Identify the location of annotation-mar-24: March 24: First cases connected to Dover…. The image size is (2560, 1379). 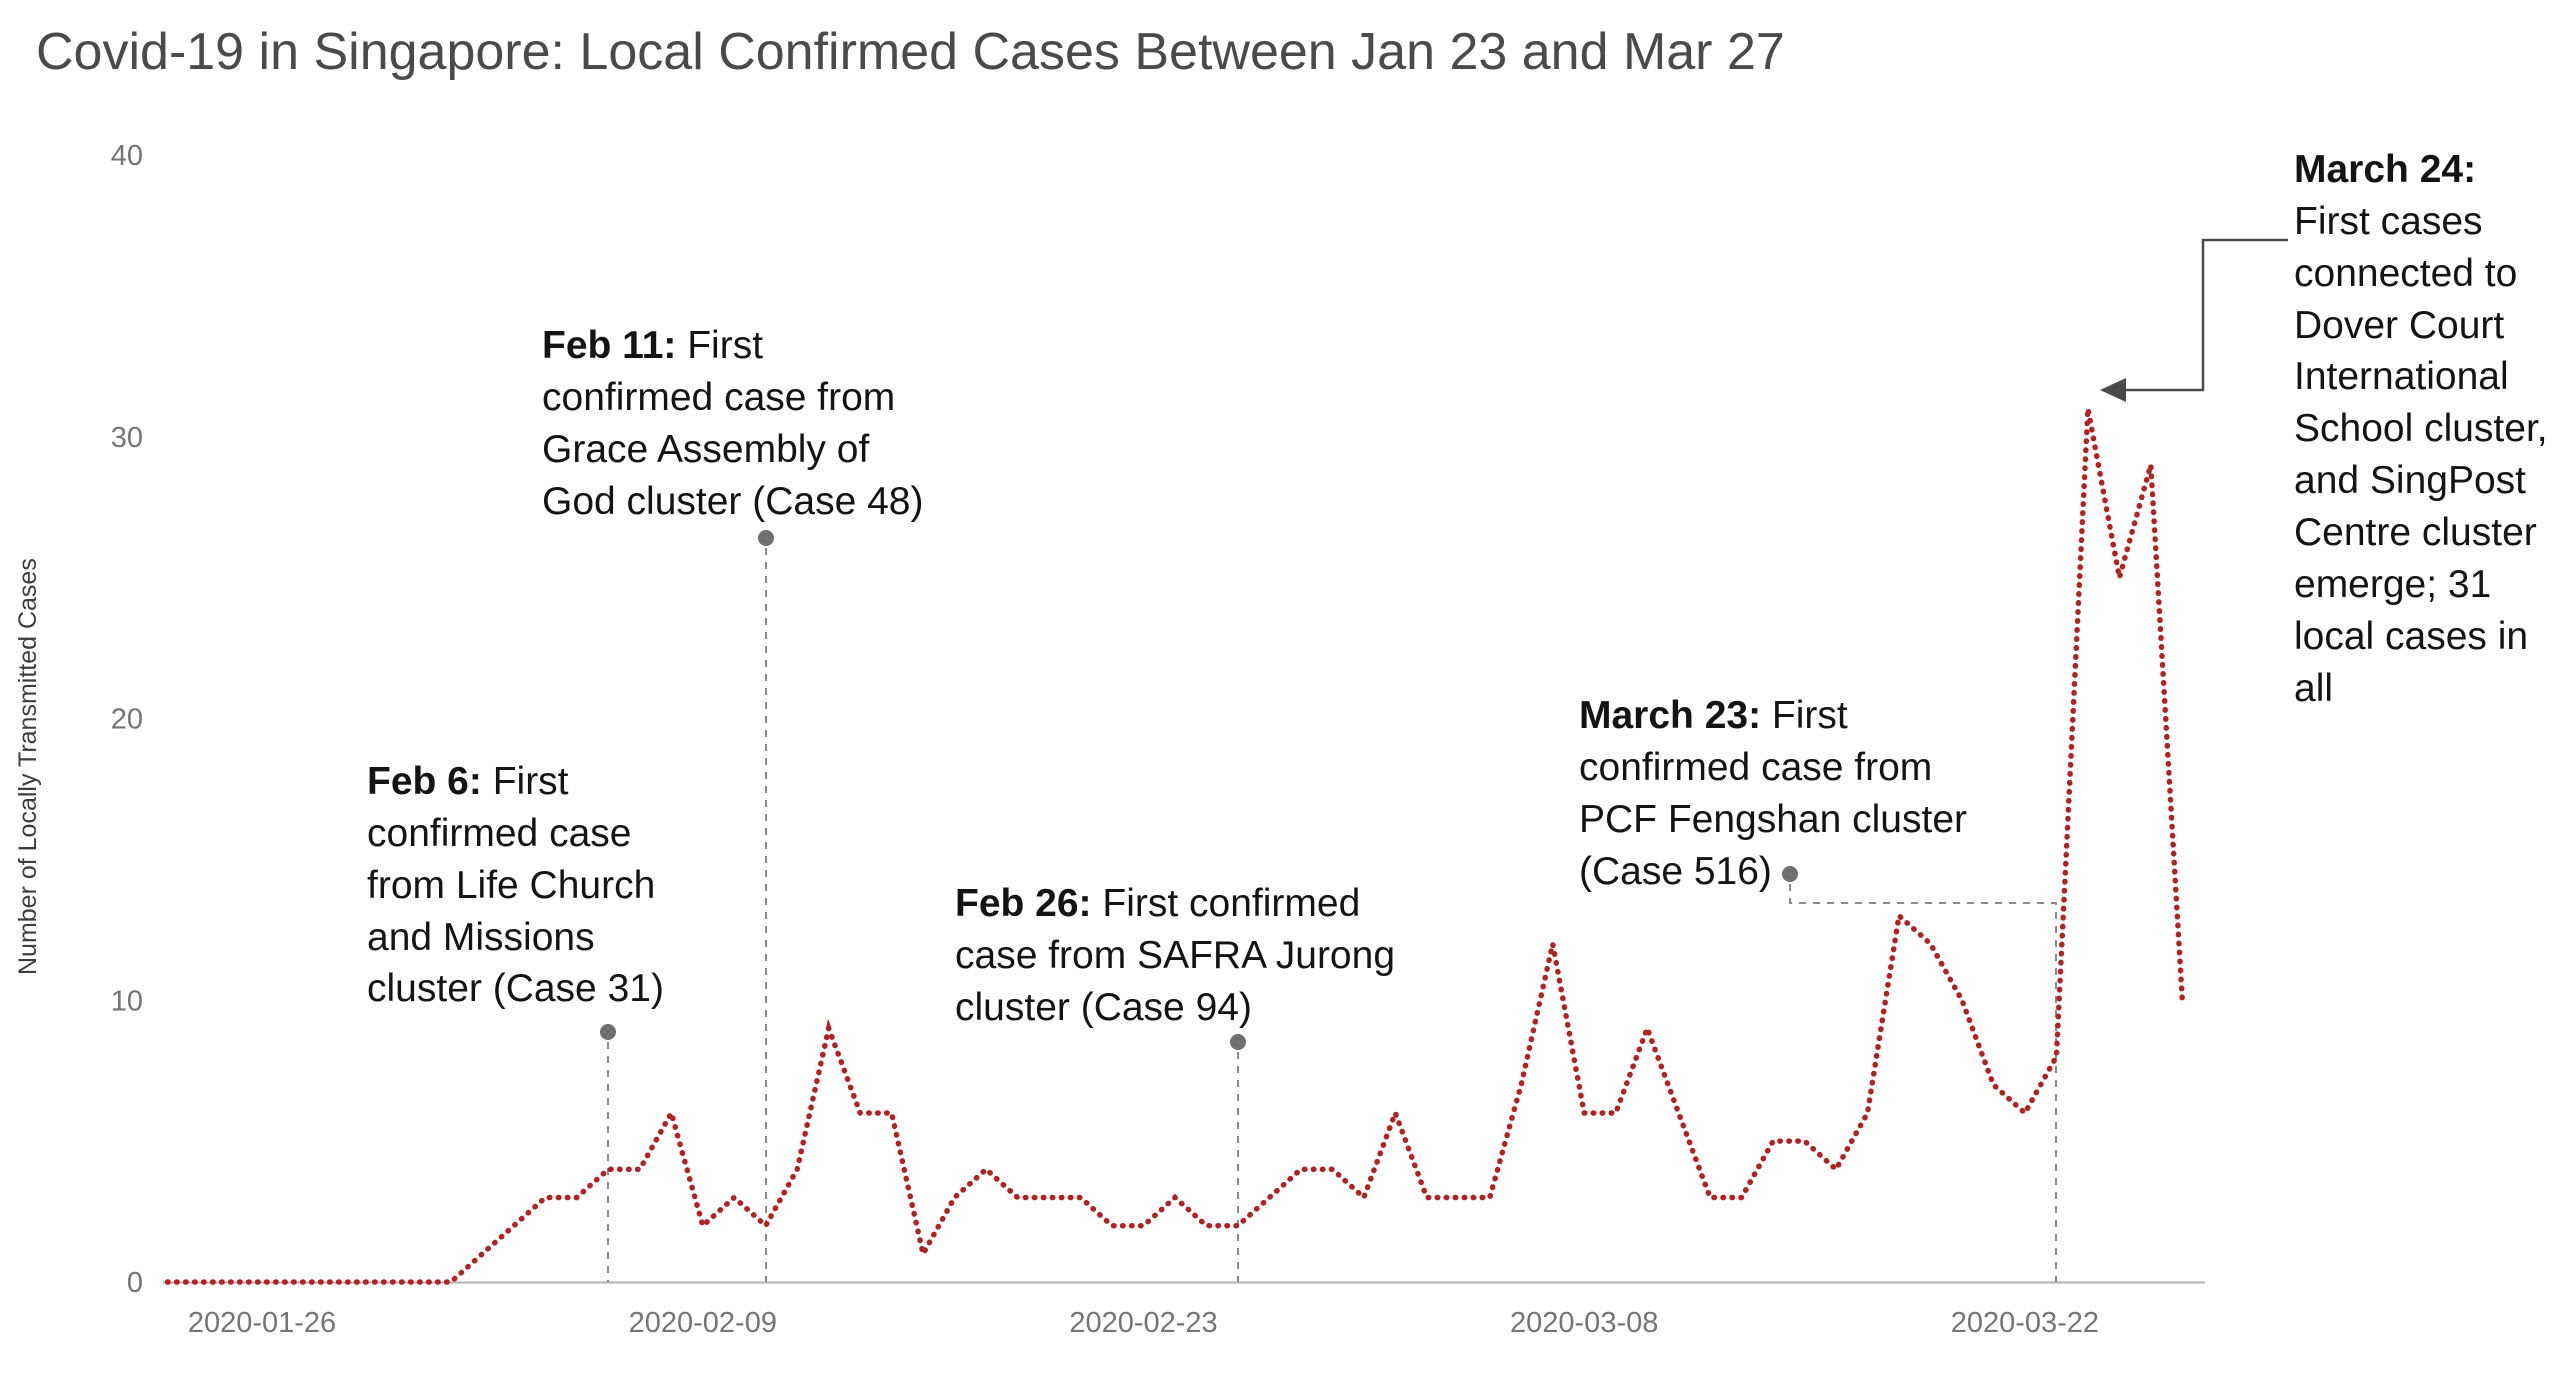
(2421, 429).